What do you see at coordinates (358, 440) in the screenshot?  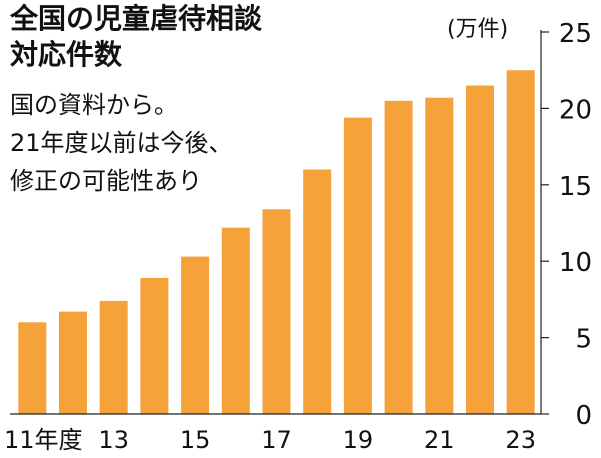 I see `x-tick-label-2019: 19` at bounding box center [358, 440].